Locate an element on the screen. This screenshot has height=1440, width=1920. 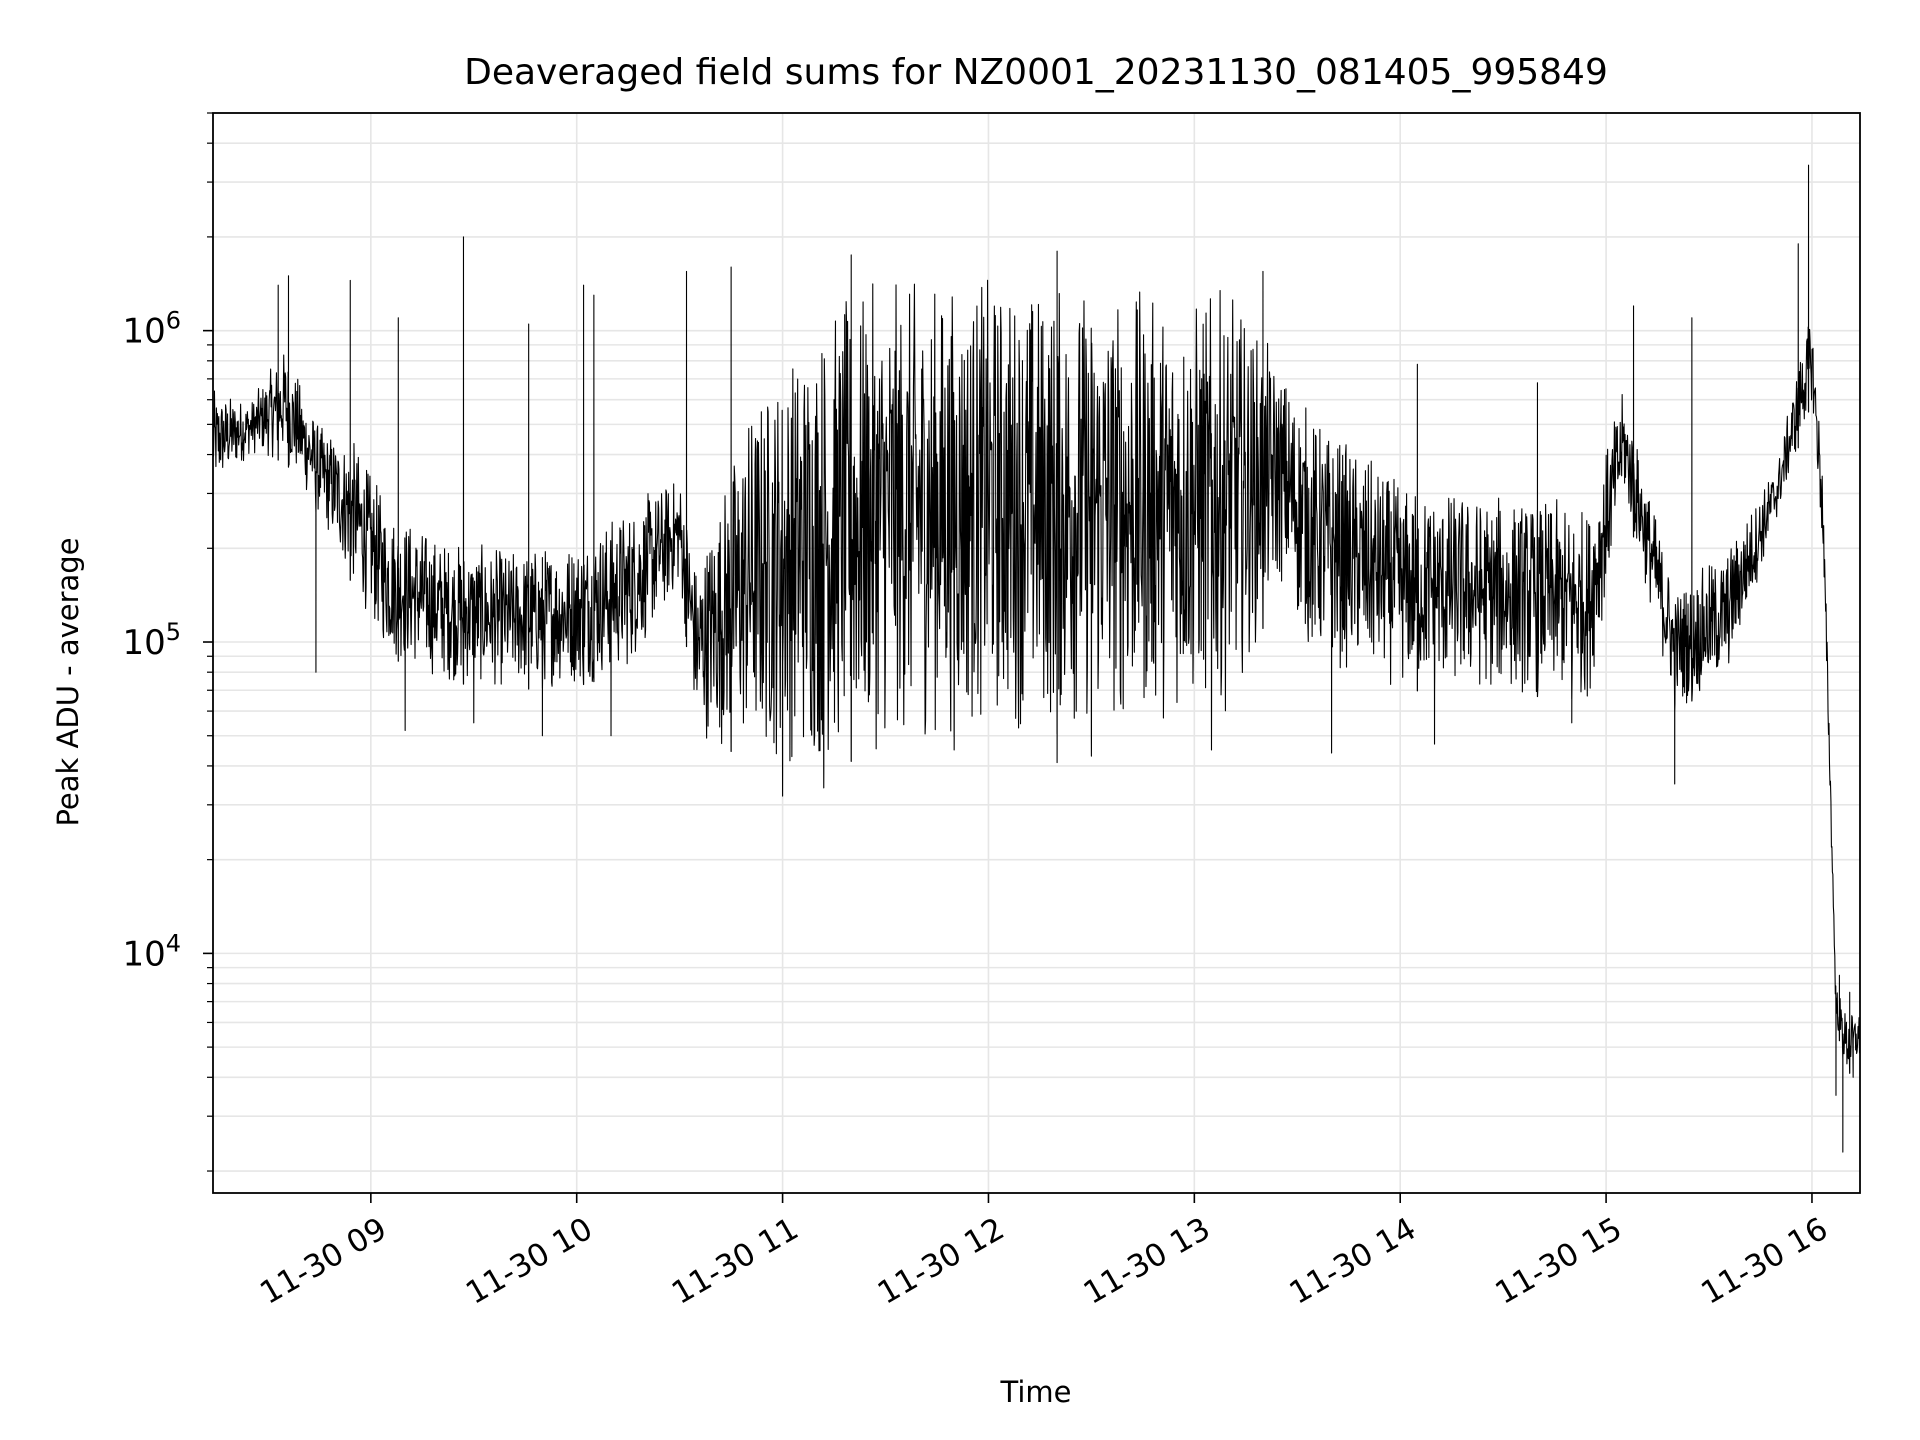
y-tick-exponent: 5 is located at coordinates (173, 632).